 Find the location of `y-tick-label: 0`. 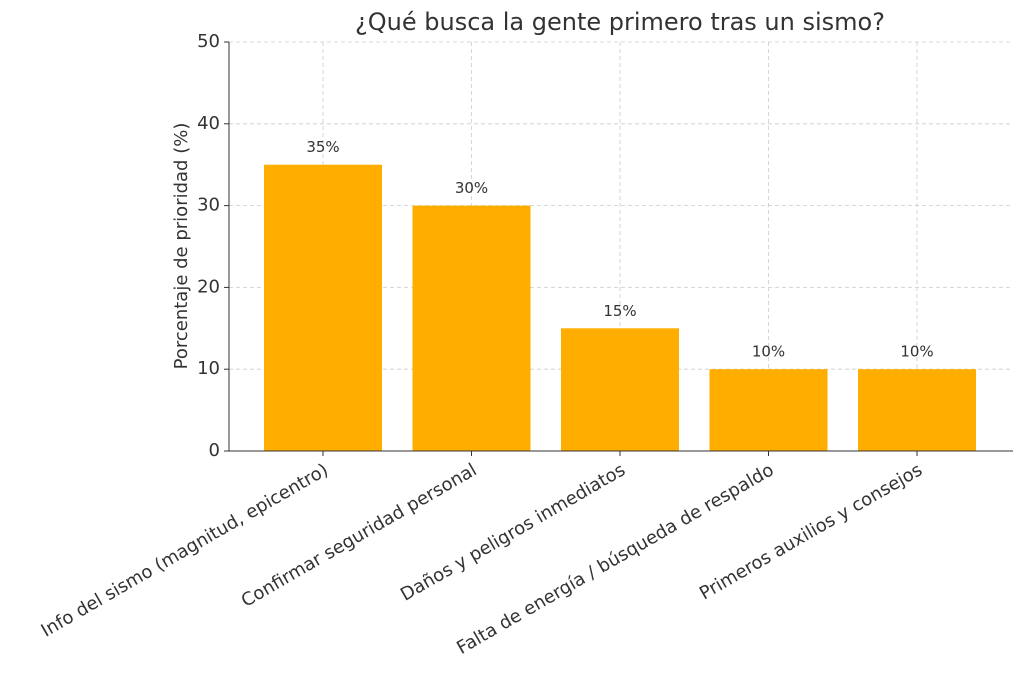

y-tick-label: 0 is located at coordinates (214, 450).